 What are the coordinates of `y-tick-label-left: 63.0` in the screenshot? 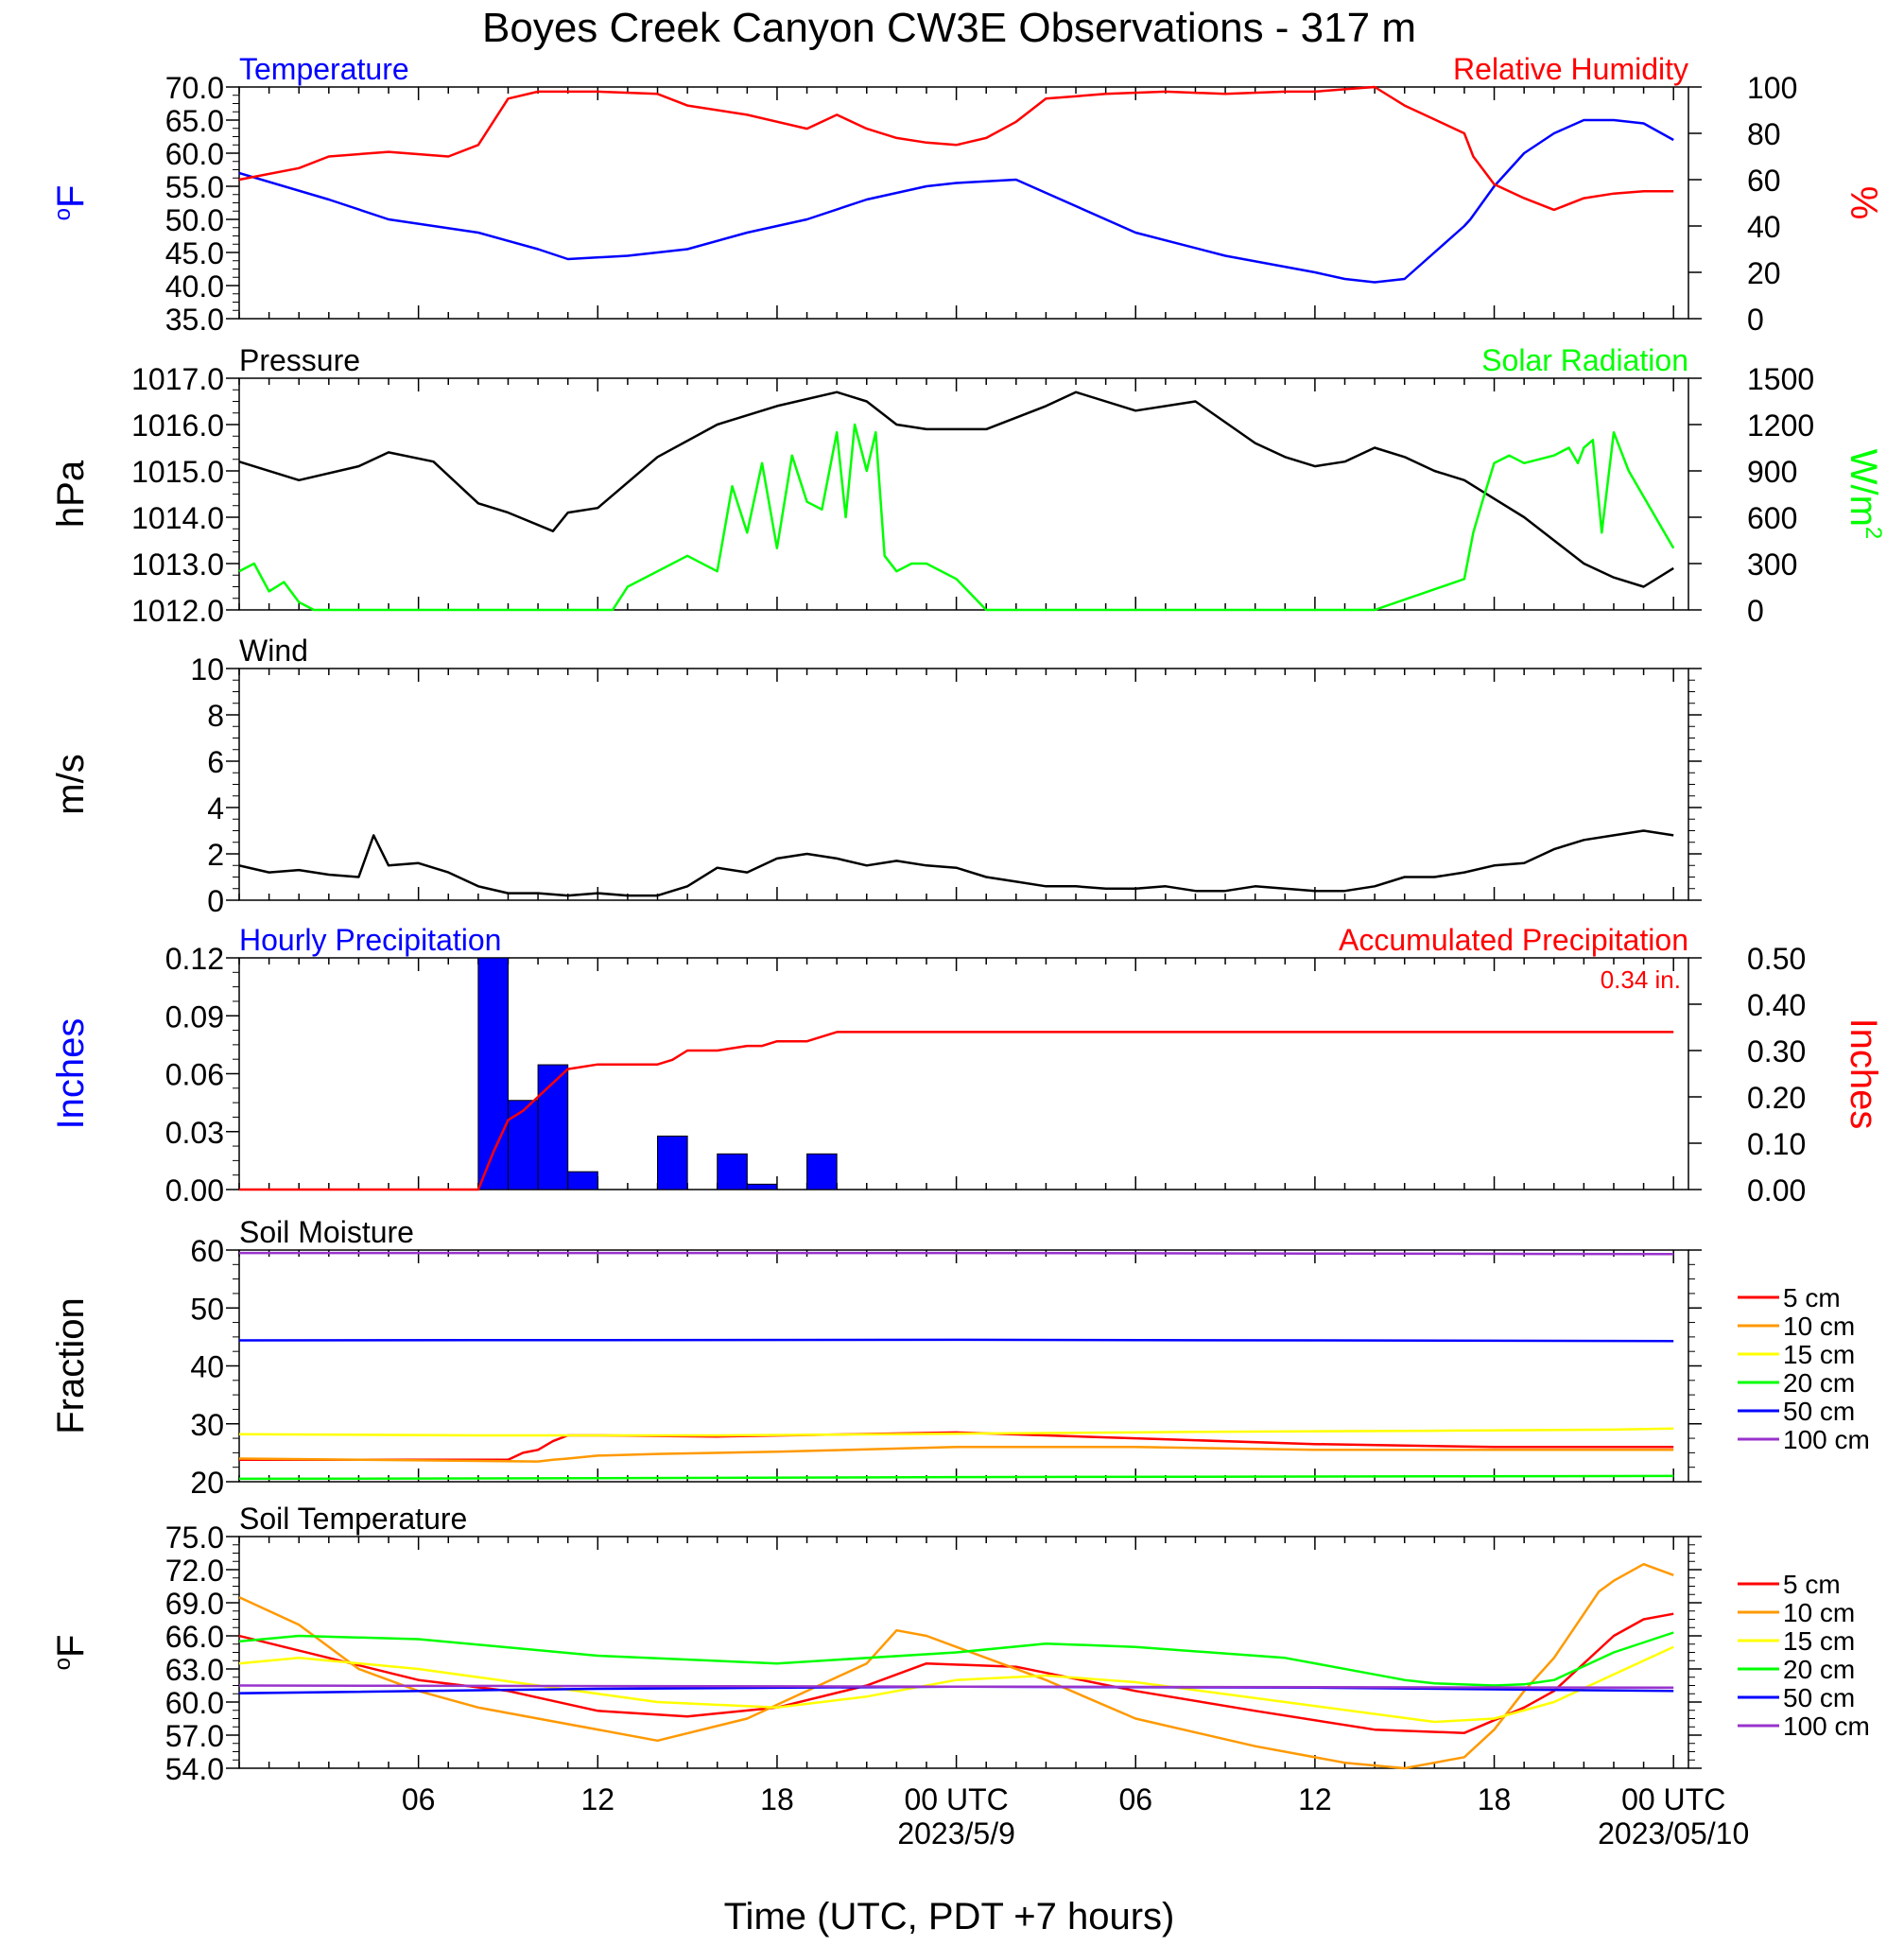 It's located at (194, 1670).